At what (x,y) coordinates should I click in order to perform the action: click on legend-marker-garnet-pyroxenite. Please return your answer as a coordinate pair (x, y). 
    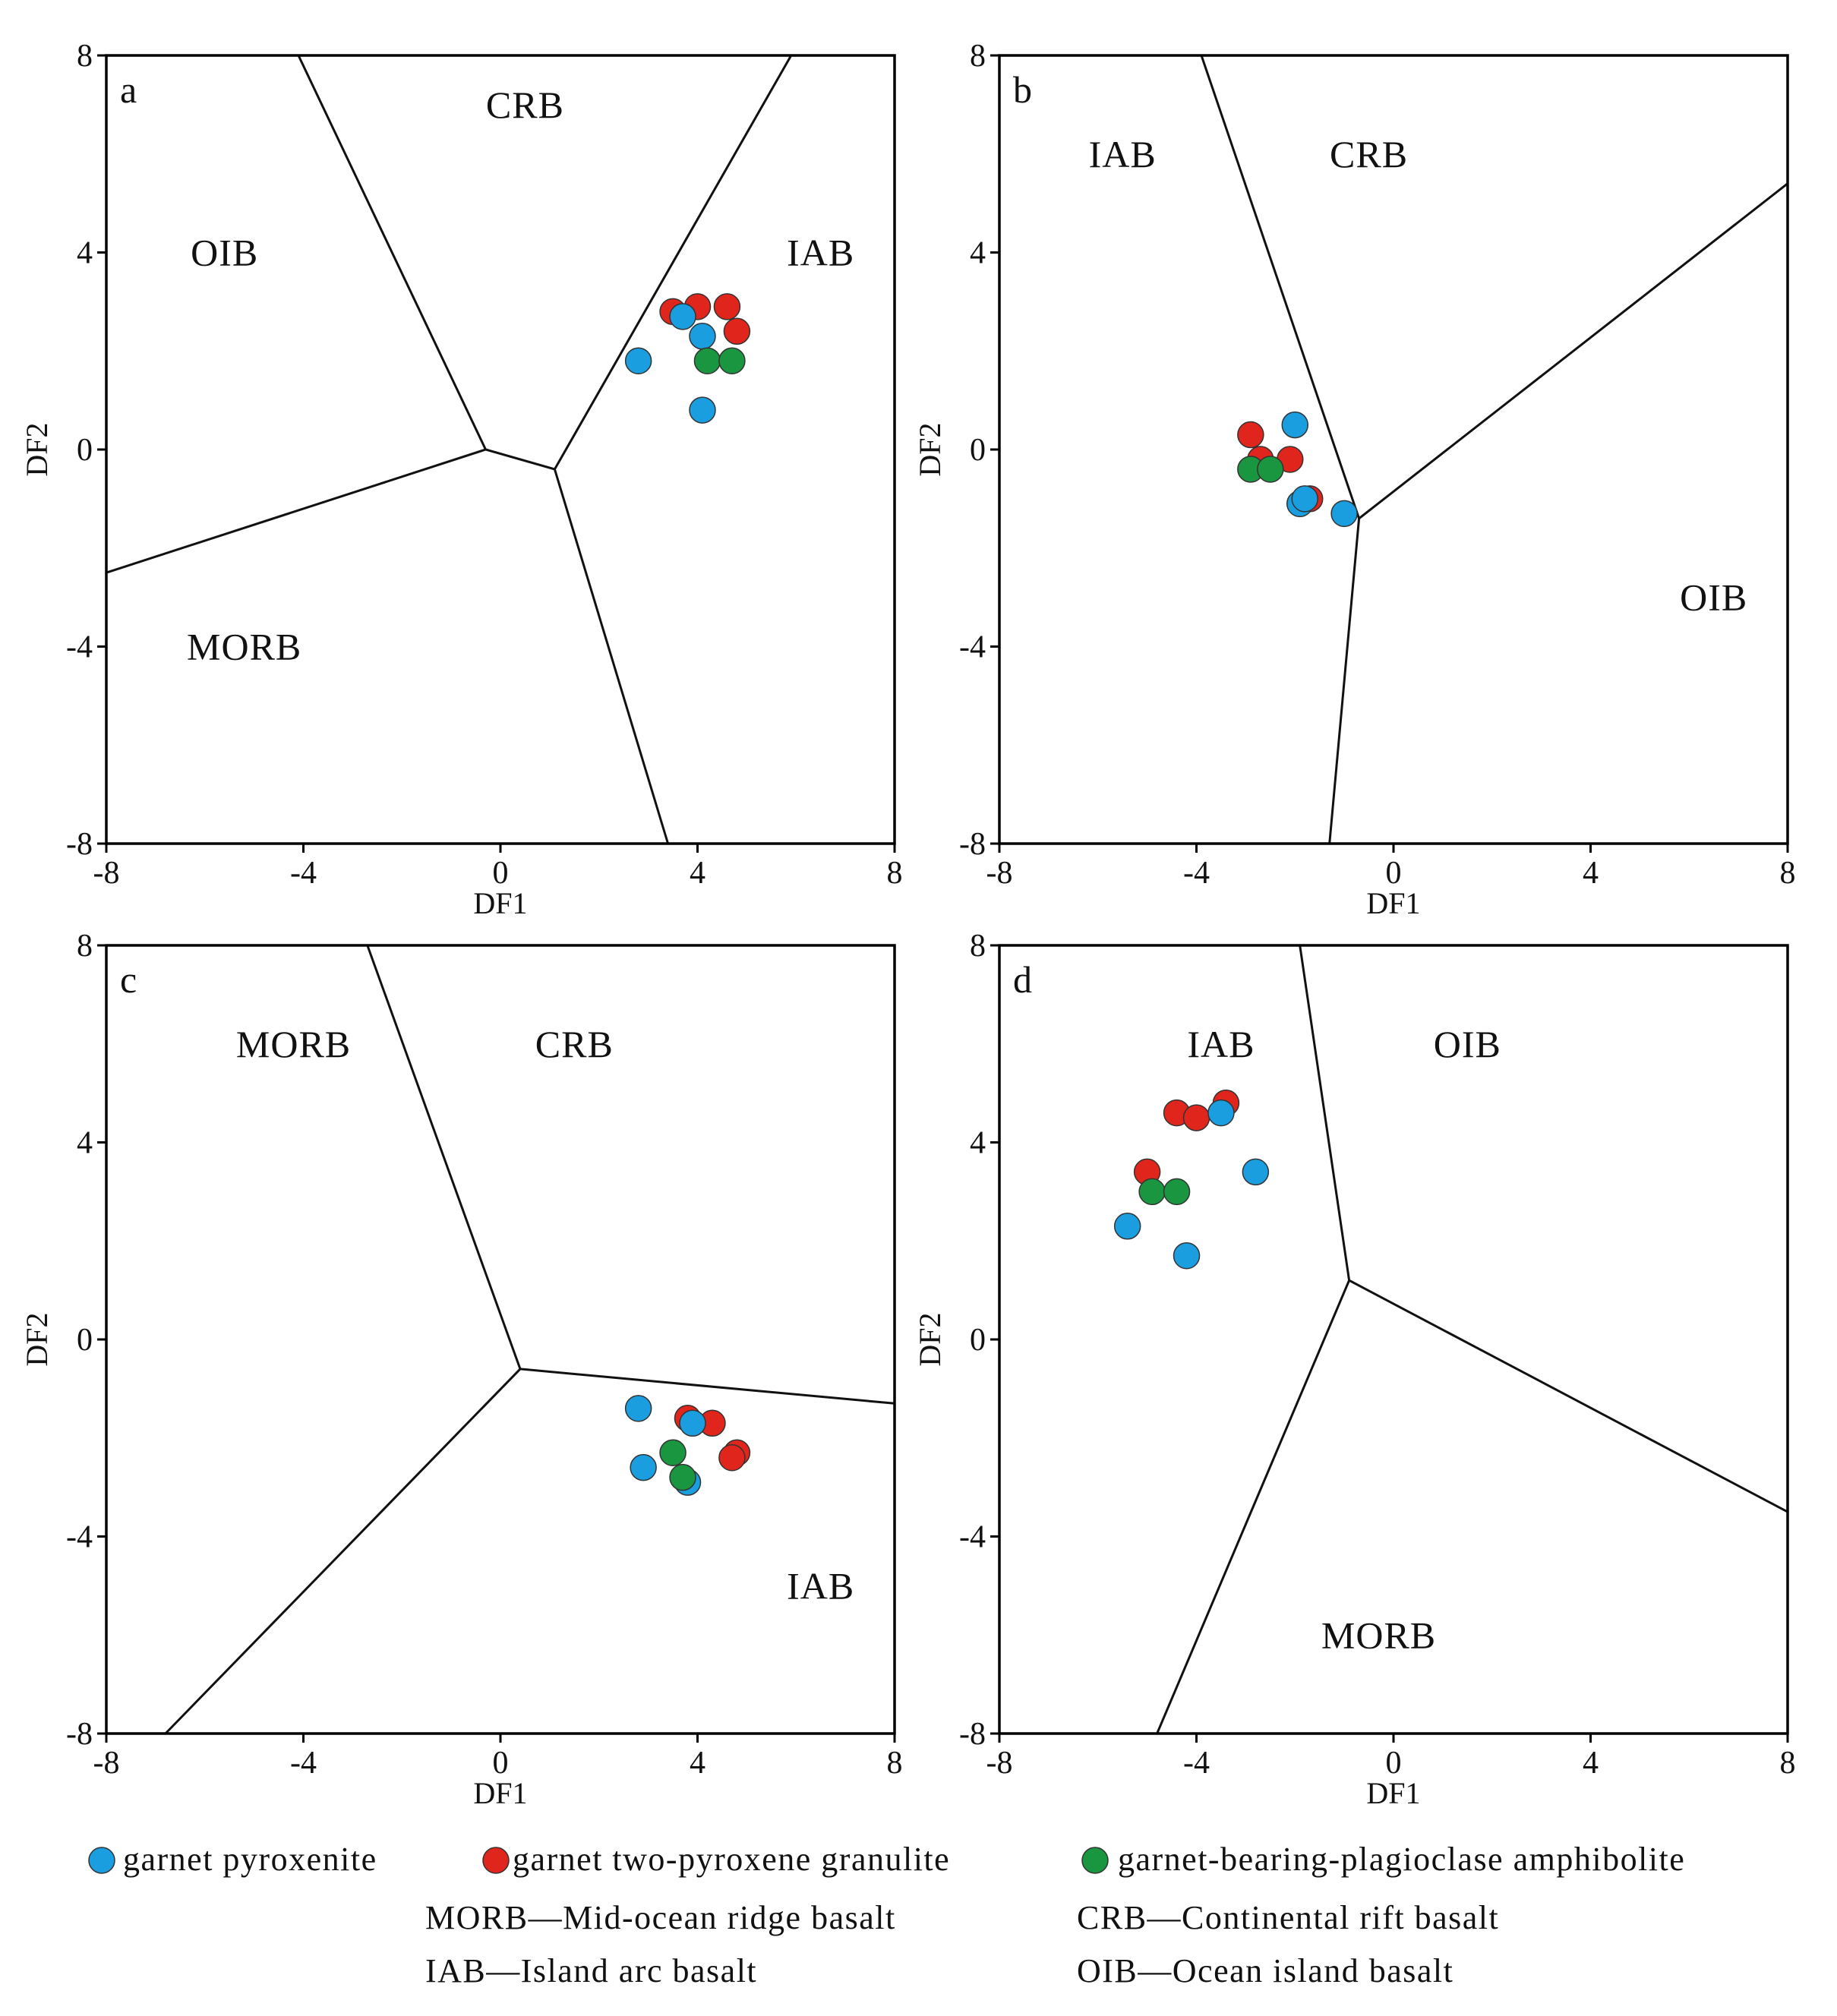
    Looking at the image, I should click on (101, 1861).